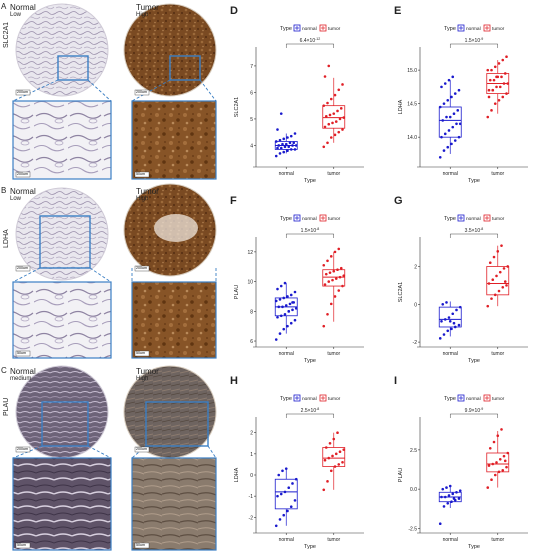 The height and width of the screenshot is (556, 550). What do you see at coordinates (415, 267) in the screenshot?
I see `y-tick-label: 2` at bounding box center [415, 267].